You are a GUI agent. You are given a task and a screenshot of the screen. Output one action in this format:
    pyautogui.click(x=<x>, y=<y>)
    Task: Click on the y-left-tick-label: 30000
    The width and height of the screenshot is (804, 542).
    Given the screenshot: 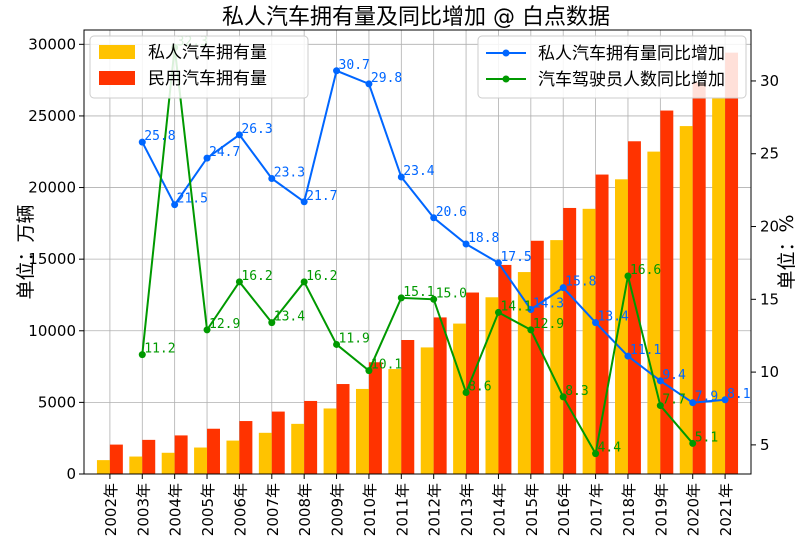 What is the action you would take?
    pyautogui.click(x=52, y=44)
    